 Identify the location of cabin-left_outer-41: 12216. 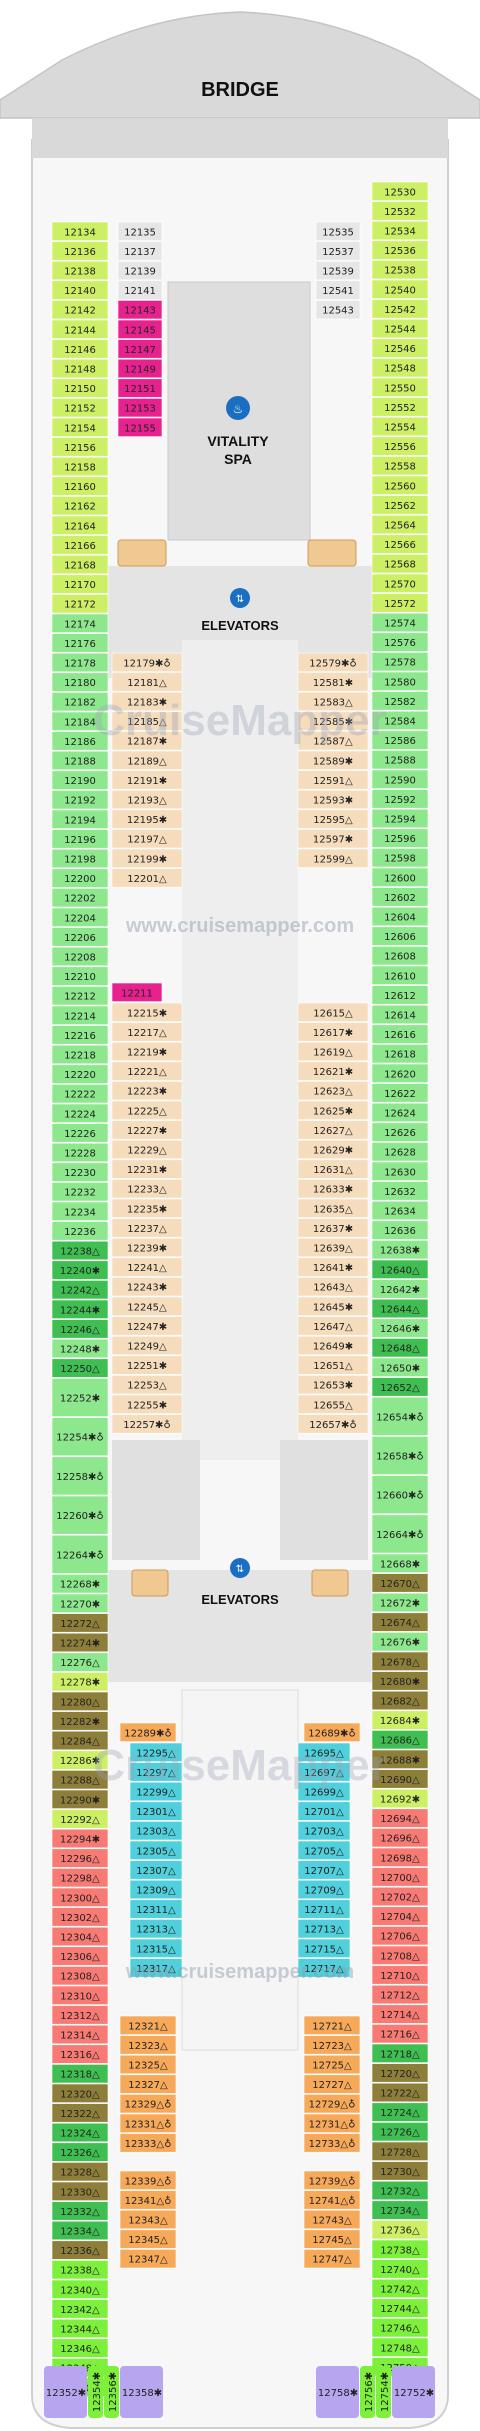
(80, 1035).